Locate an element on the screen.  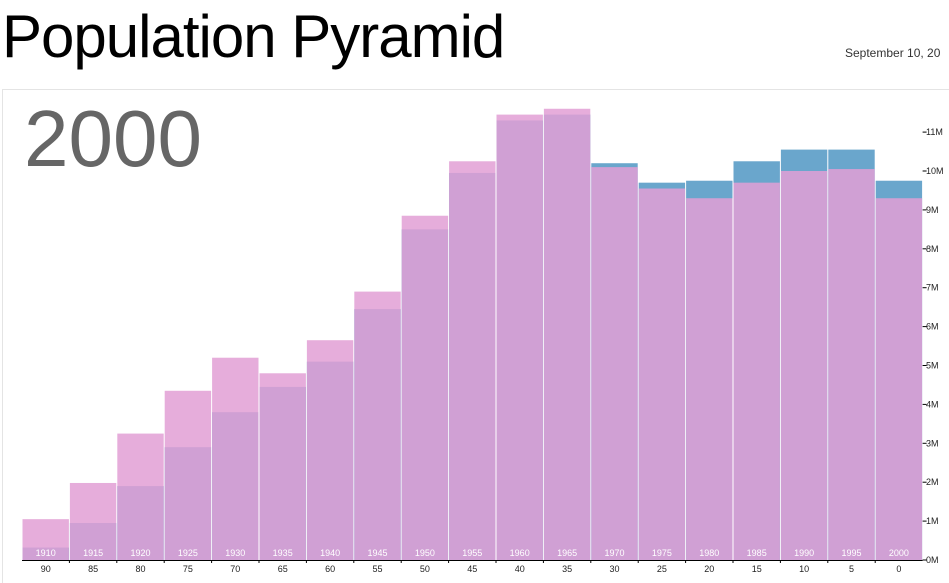
x-axis: 90 85 80 75 70 65 60 55 50 45 40 35 30 25 20 15 10 5 0 is located at coordinates (472, 567).